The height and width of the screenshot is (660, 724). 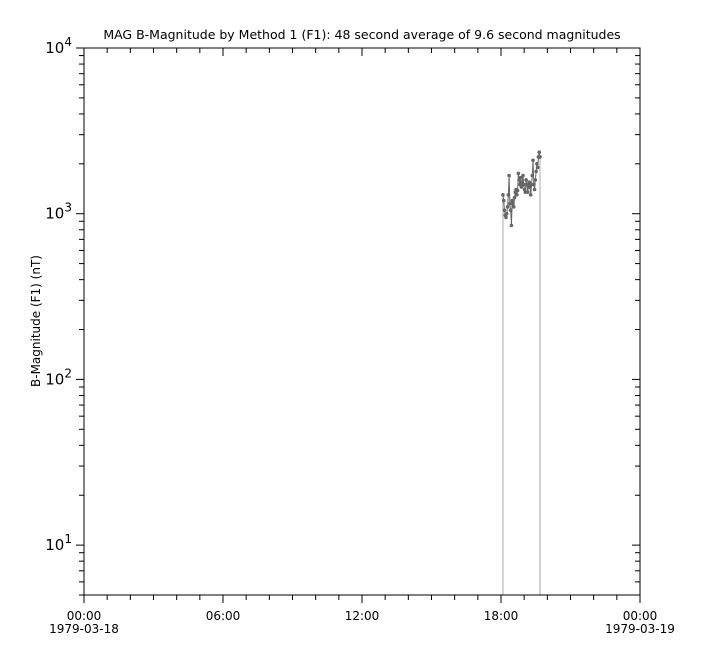 What do you see at coordinates (223, 616) in the screenshot?
I see `x-tick-label: 06:00` at bounding box center [223, 616].